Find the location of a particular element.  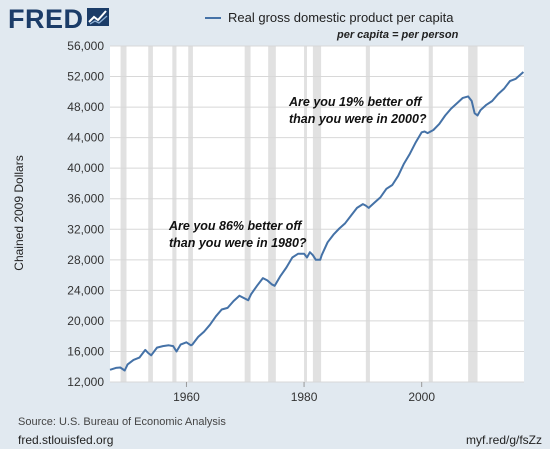

y-tick-label: 52,000 is located at coordinates (85, 77).